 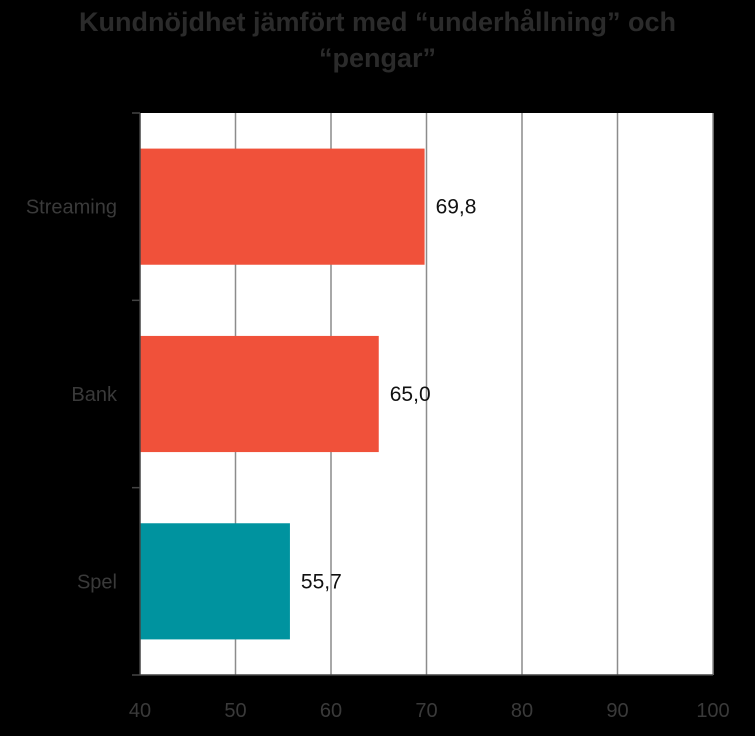 What do you see at coordinates (712, 711) in the screenshot?
I see `x-tick-label-100: 100` at bounding box center [712, 711].